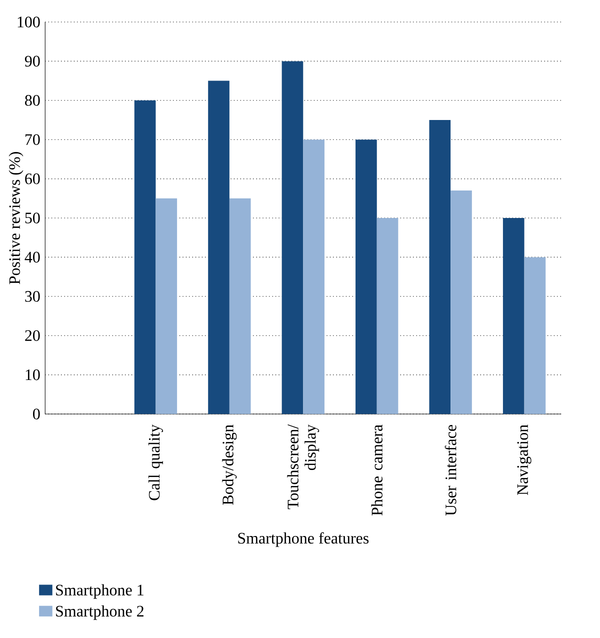  What do you see at coordinates (32, 296) in the screenshot?
I see `y-tick-label: 30` at bounding box center [32, 296].